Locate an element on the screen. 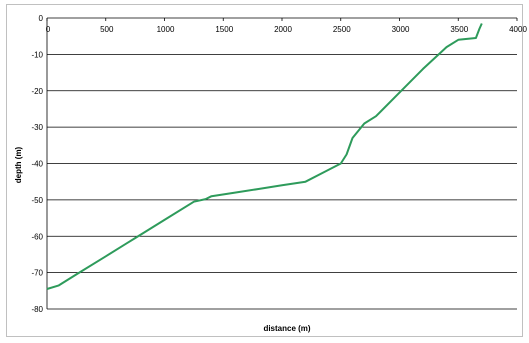 The height and width of the screenshot is (343, 529). y-tick-labels: 0 -10 -20 -30 -40 -50 -60 -70 -80 is located at coordinates (37, 164).